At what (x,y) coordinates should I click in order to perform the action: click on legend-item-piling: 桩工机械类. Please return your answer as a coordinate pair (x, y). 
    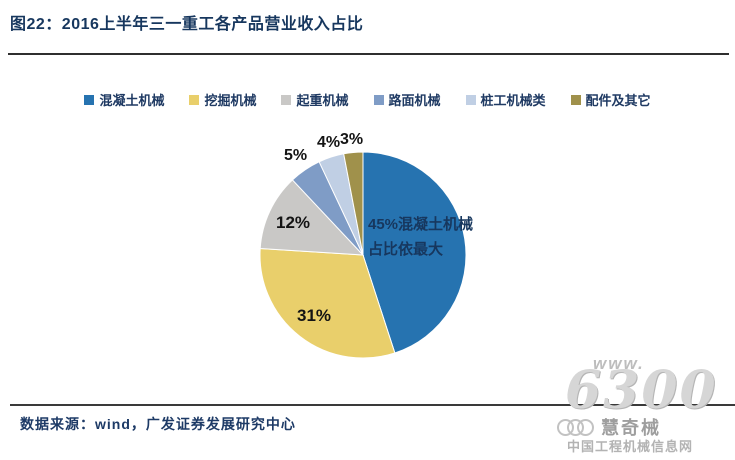
    Looking at the image, I should click on (505, 99).